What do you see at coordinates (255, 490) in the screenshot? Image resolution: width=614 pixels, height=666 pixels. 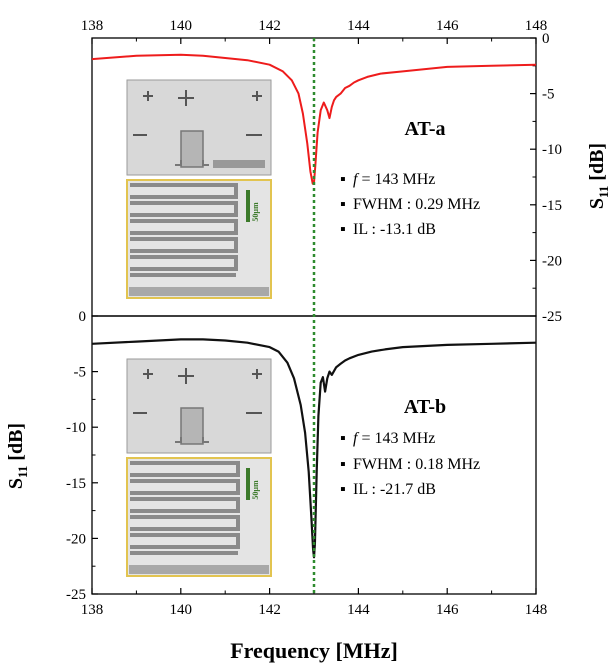 I see `inset-scale-label-bottom: 50μm` at bounding box center [255, 490].